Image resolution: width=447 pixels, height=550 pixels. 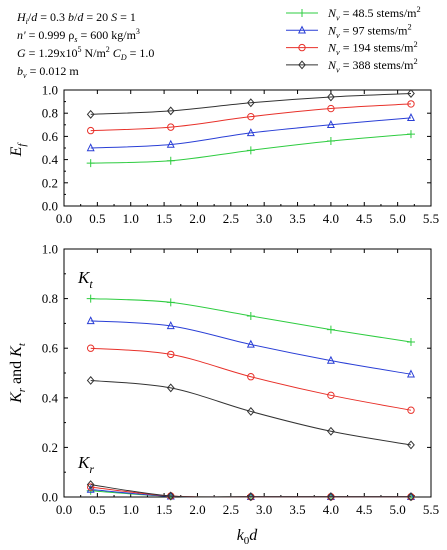 What do you see at coordinates (369, 31) in the screenshot?
I see `legend-label: Nv = 97 stems/m2` at bounding box center [369, 31].